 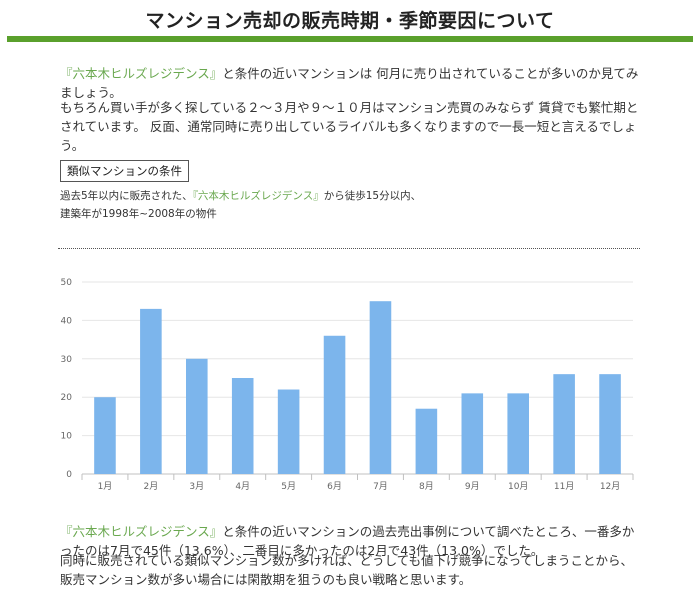 I want to click on conditions-line-1-post: から徒歩15分以内、, so click(x=372, y=196).